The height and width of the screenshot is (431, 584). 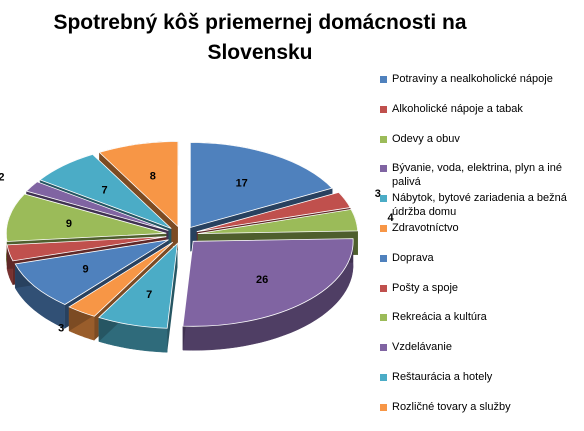 I want to click on data-label-3: 26, so click(x=262, y=280).